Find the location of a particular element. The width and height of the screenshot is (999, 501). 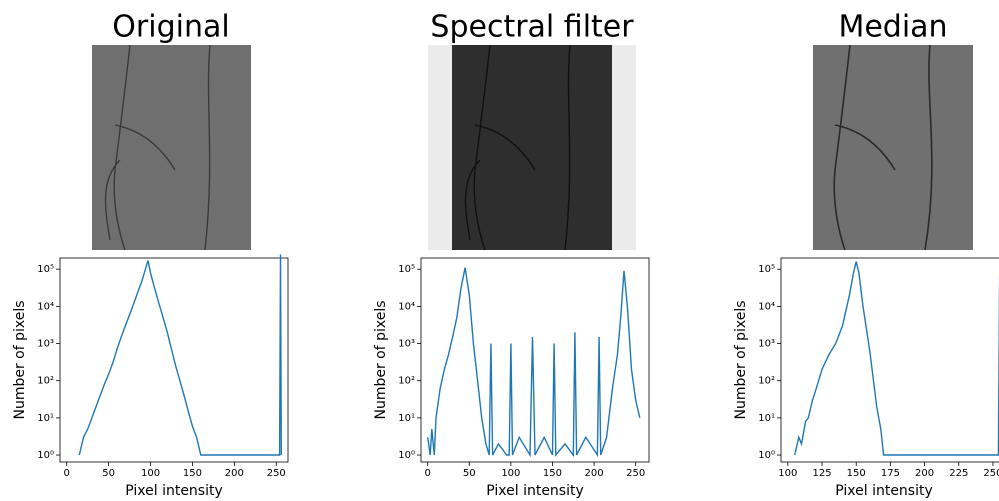

panel-title: Spectral filter is located at coordinates (532, 27).